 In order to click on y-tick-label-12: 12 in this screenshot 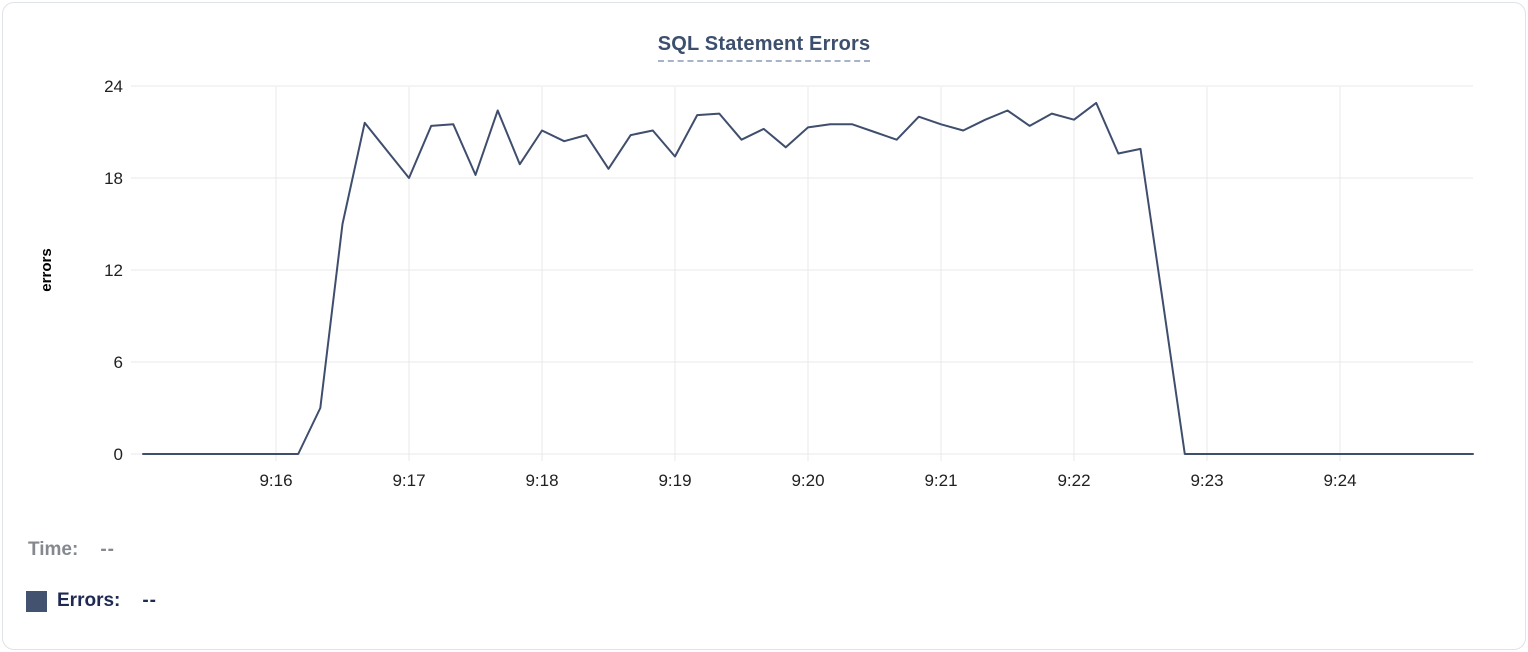, I will do `click(113, 270)`.